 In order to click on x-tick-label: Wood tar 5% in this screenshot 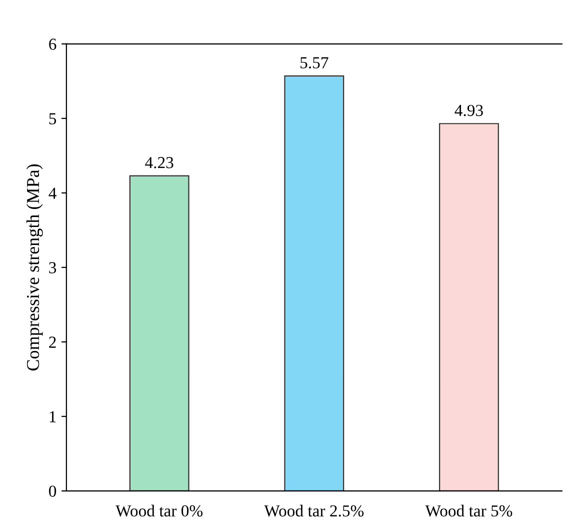, I will do `click(468, 510)`.